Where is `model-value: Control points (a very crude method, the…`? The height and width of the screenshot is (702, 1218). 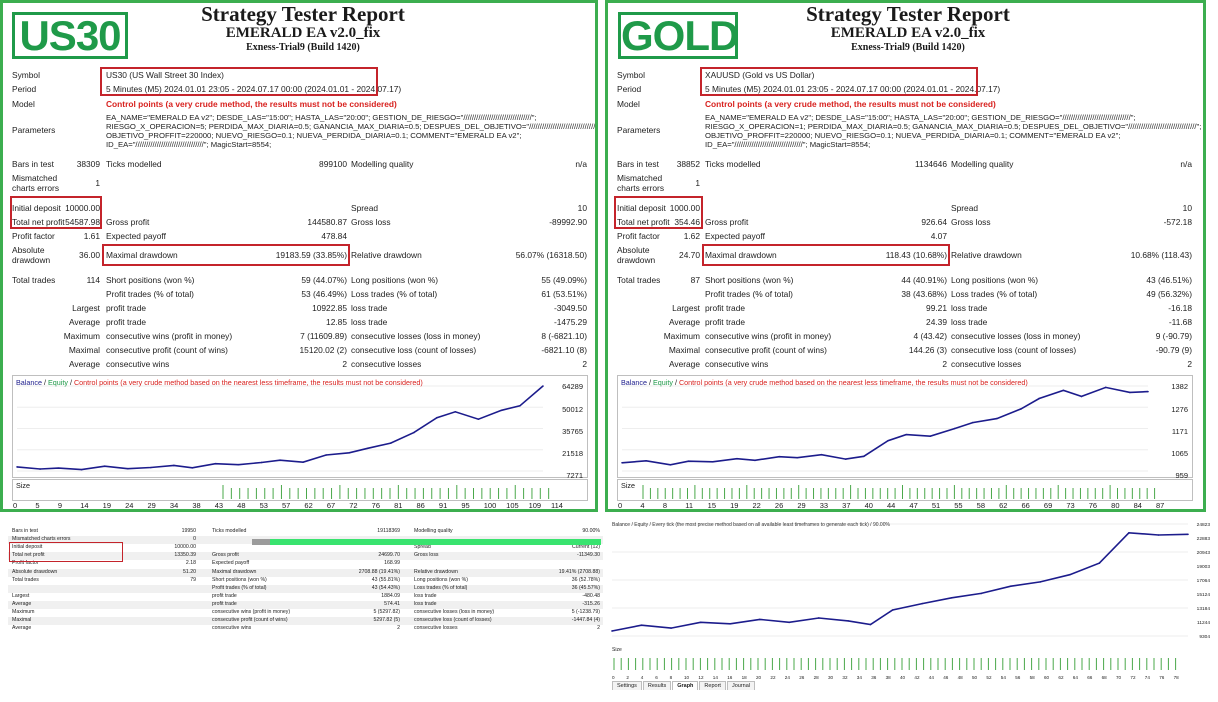
model-value: Control points (a very crude method, the… is located at coordinates (251, 104).